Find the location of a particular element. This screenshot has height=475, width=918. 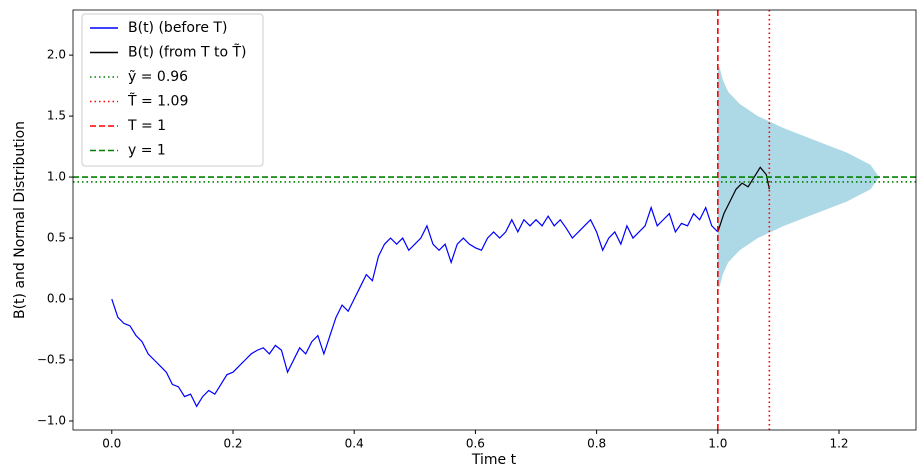

x-tick-label: 0.0 is located at coordinates (111, 444).